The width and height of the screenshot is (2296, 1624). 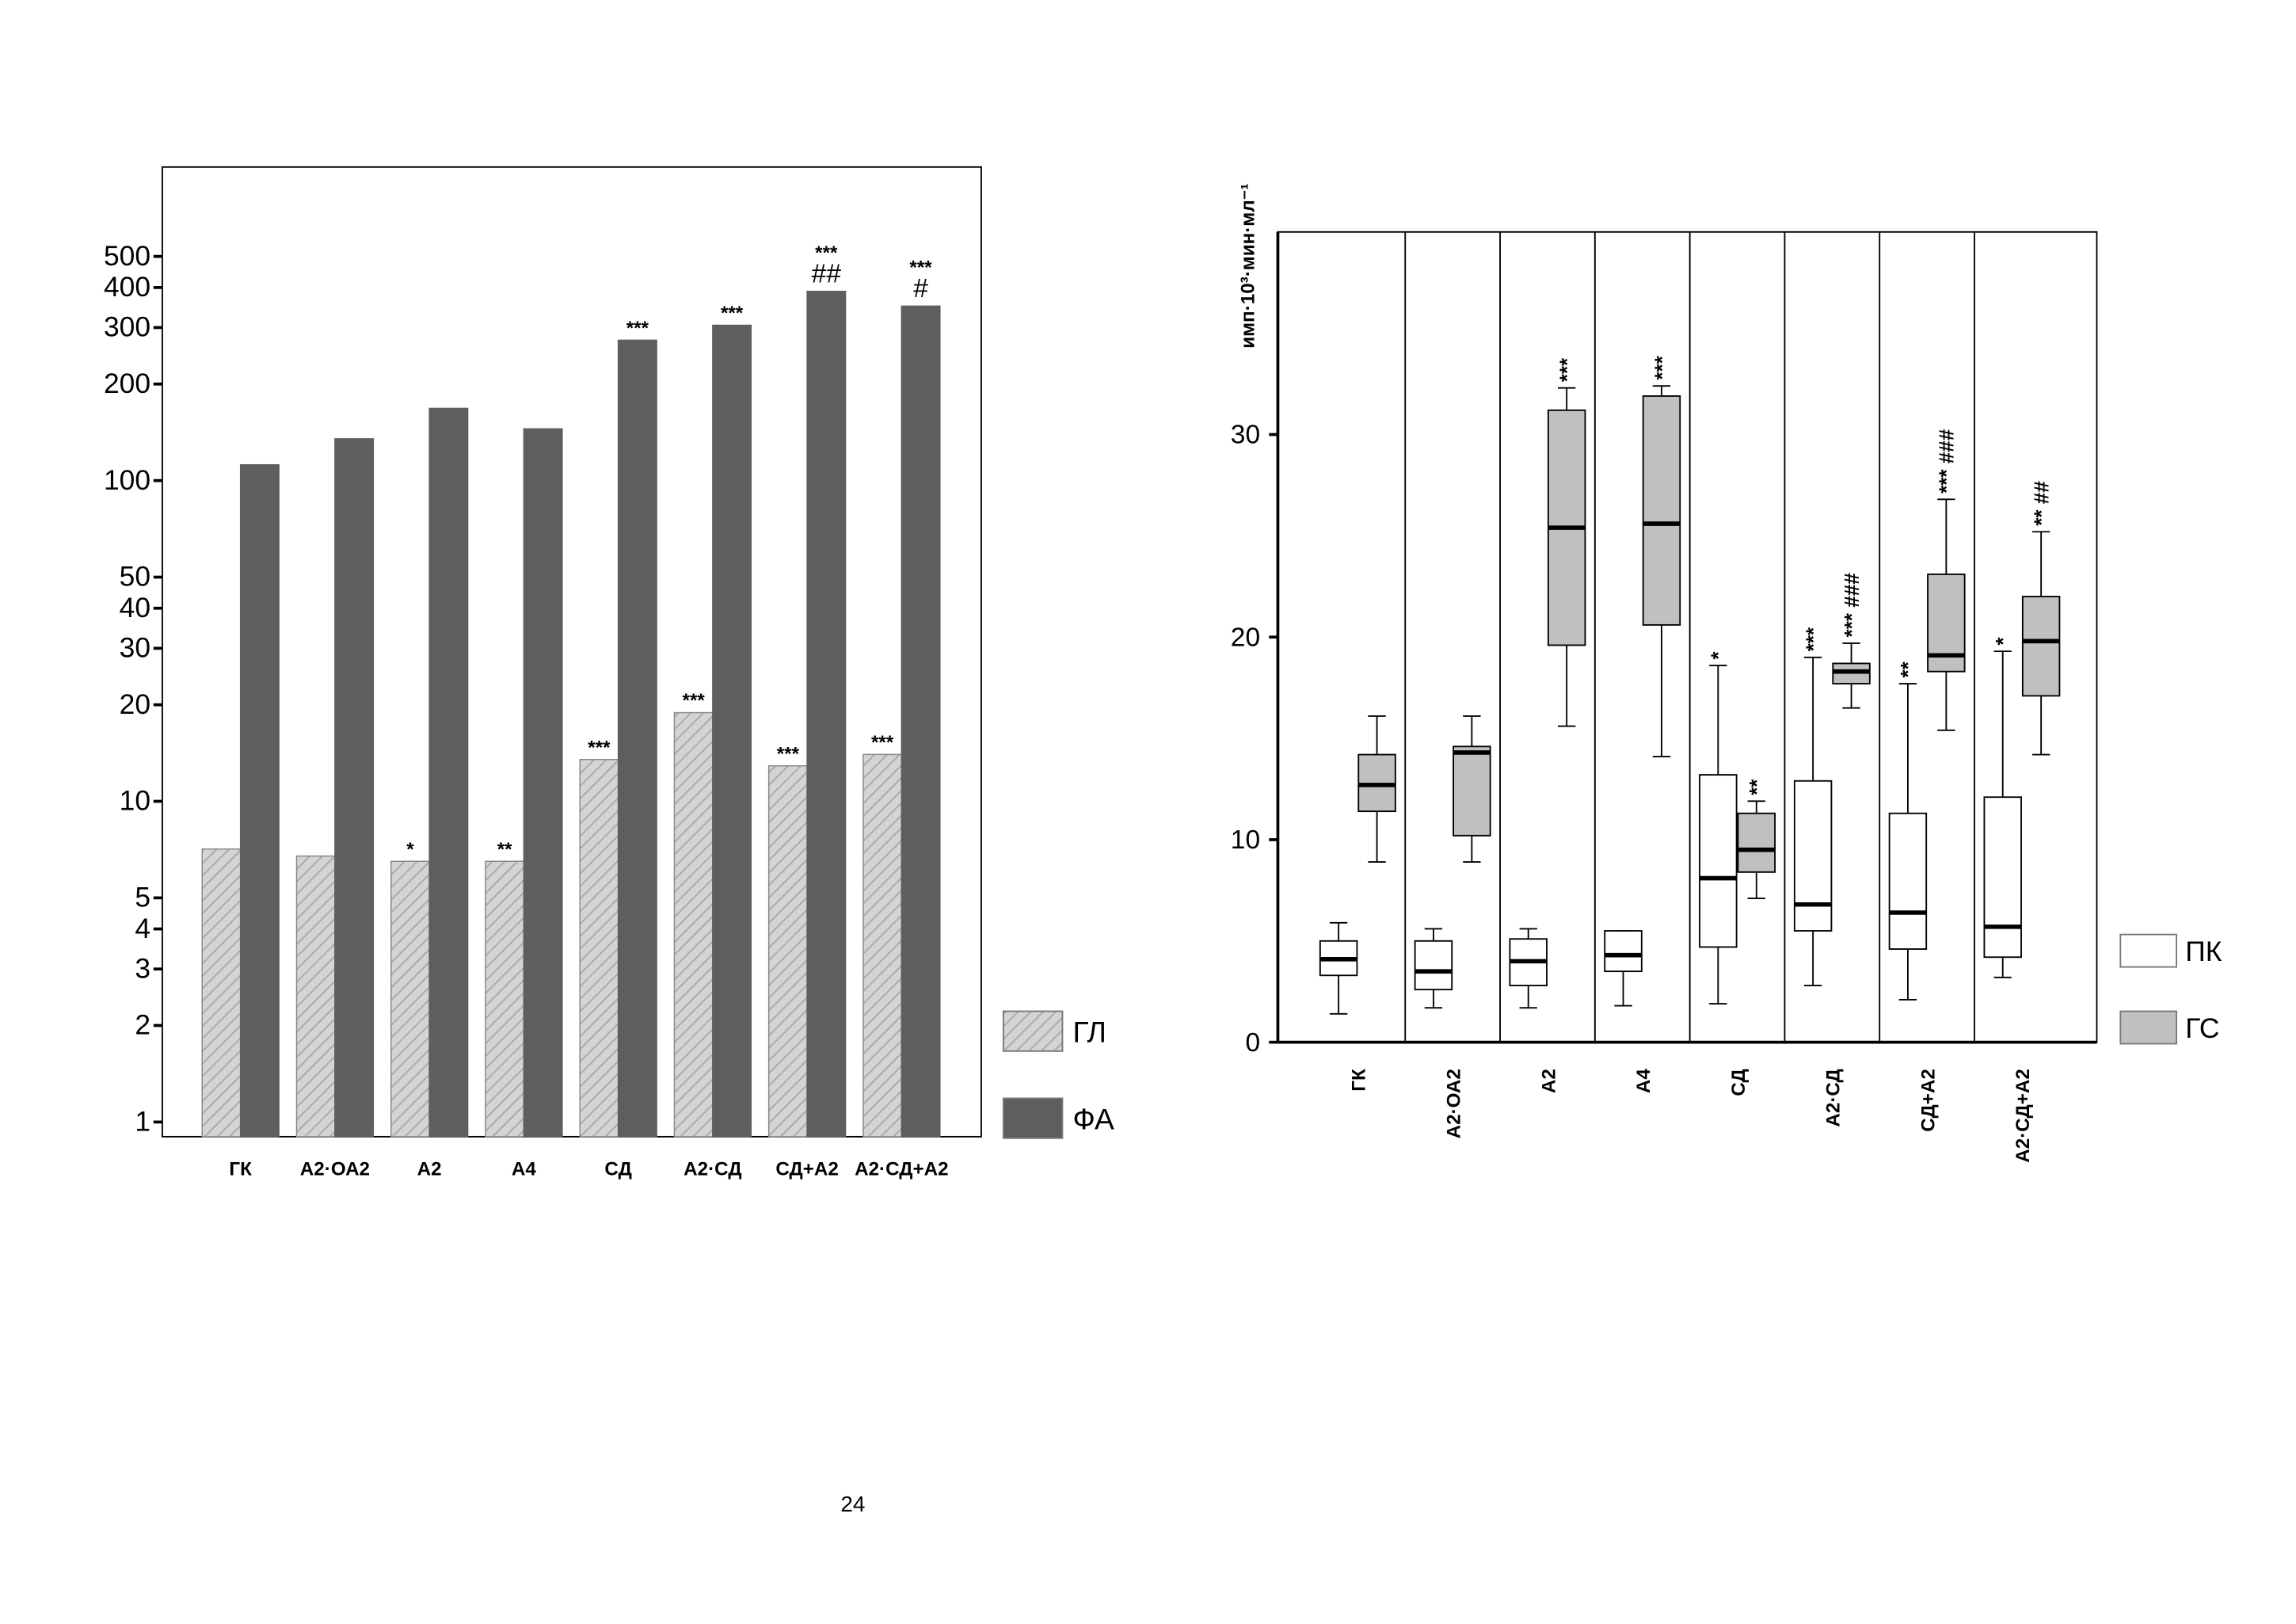 I want to click on y-tick-label: 200, so click(x=127, y=383).